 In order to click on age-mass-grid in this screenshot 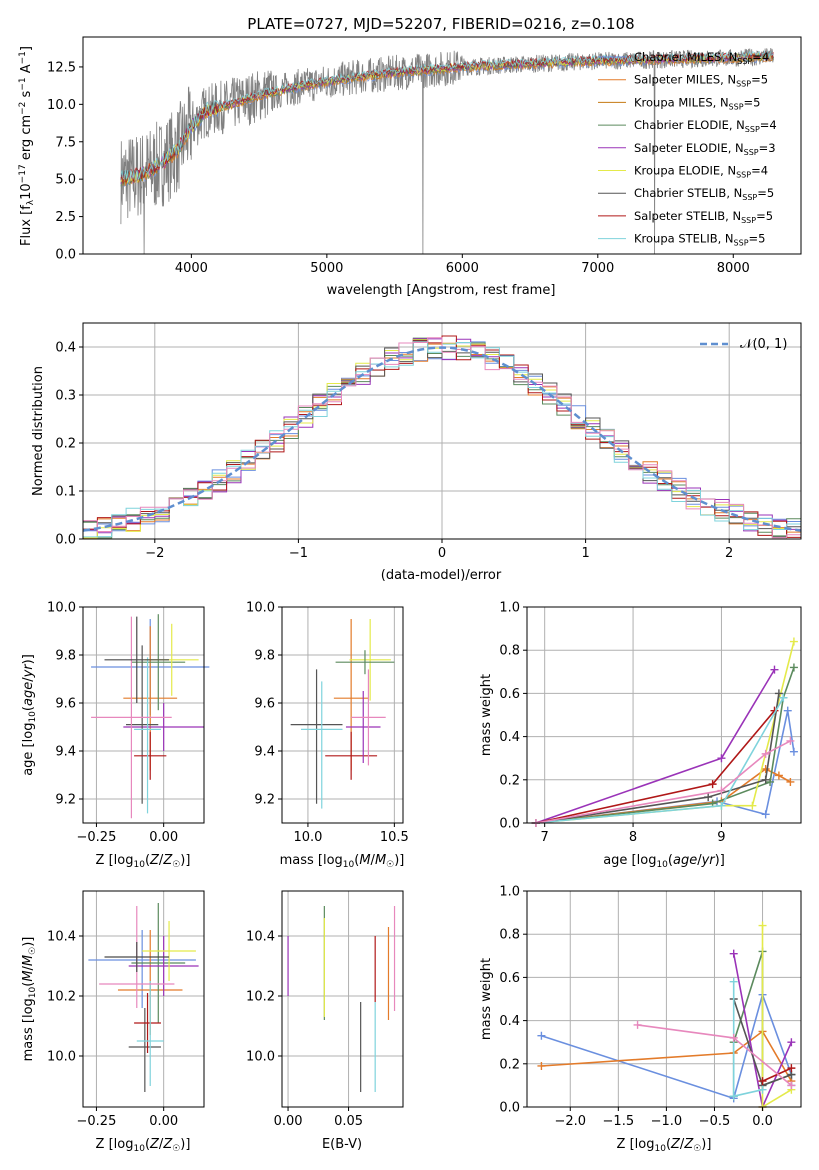, I will do `click(342, 714)`.